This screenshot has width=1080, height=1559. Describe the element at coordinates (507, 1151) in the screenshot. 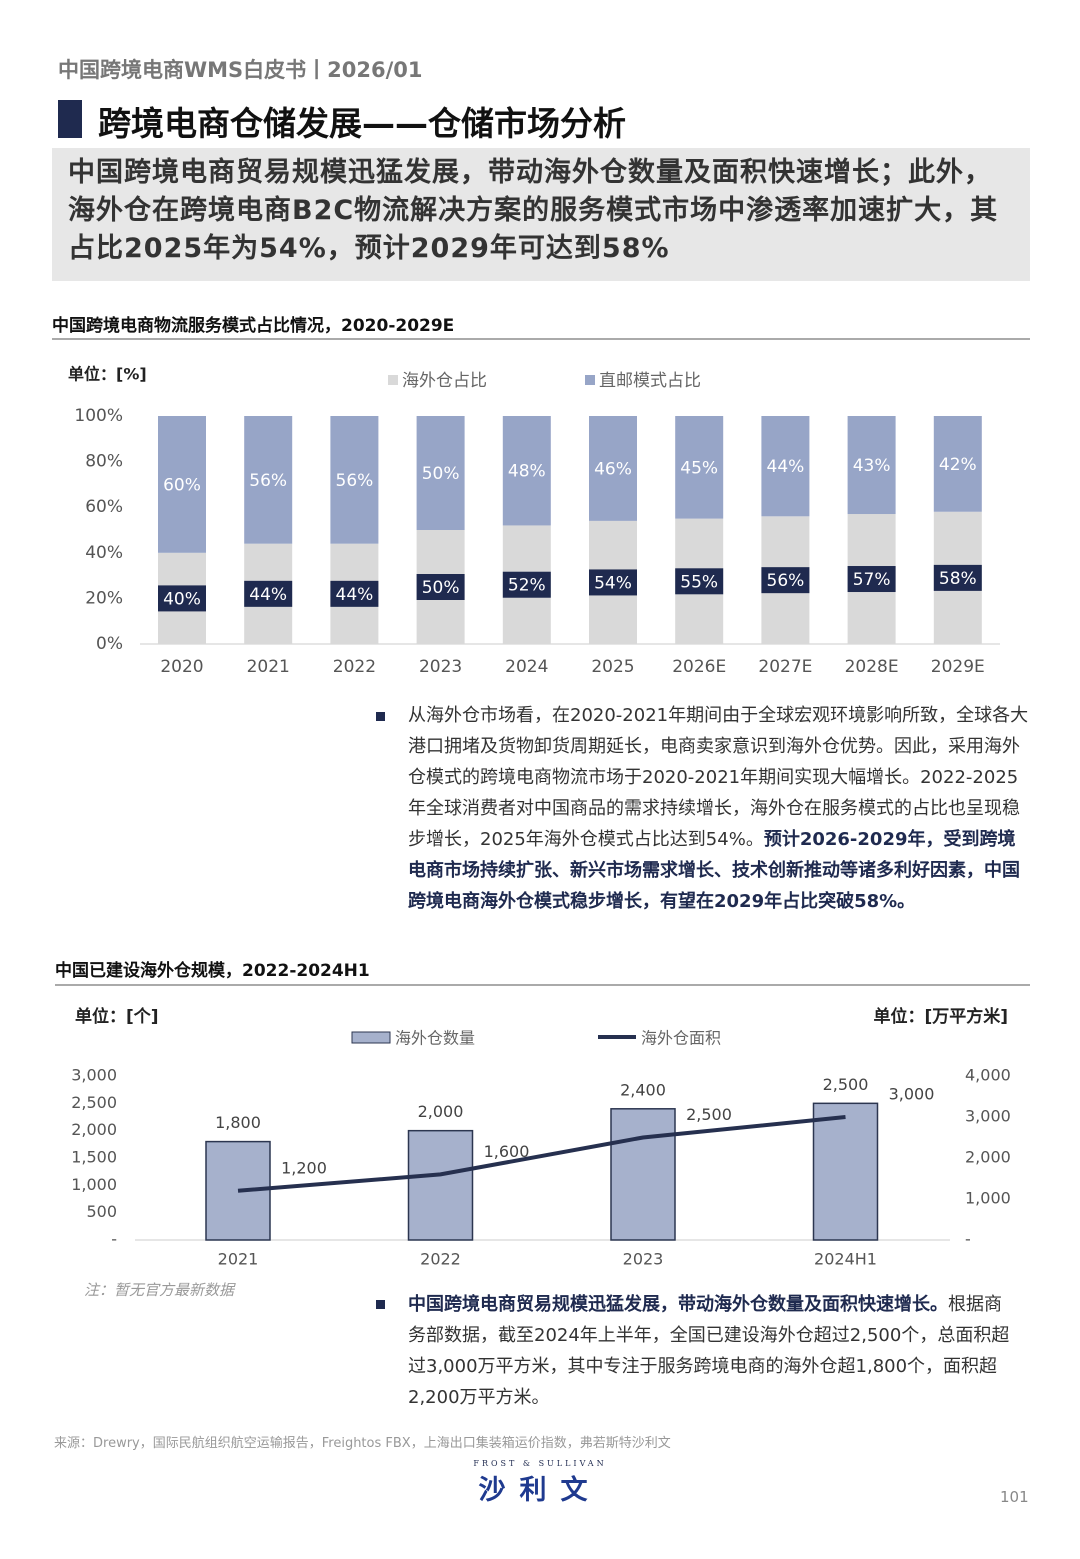

I see `value-label: 1,600` at that location.